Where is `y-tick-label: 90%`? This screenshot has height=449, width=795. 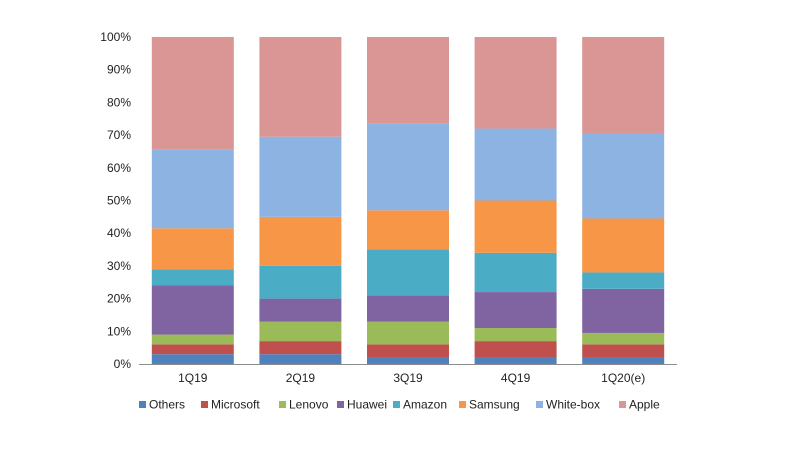 y-tick-label: 90% is located at coordinates (119, 70).